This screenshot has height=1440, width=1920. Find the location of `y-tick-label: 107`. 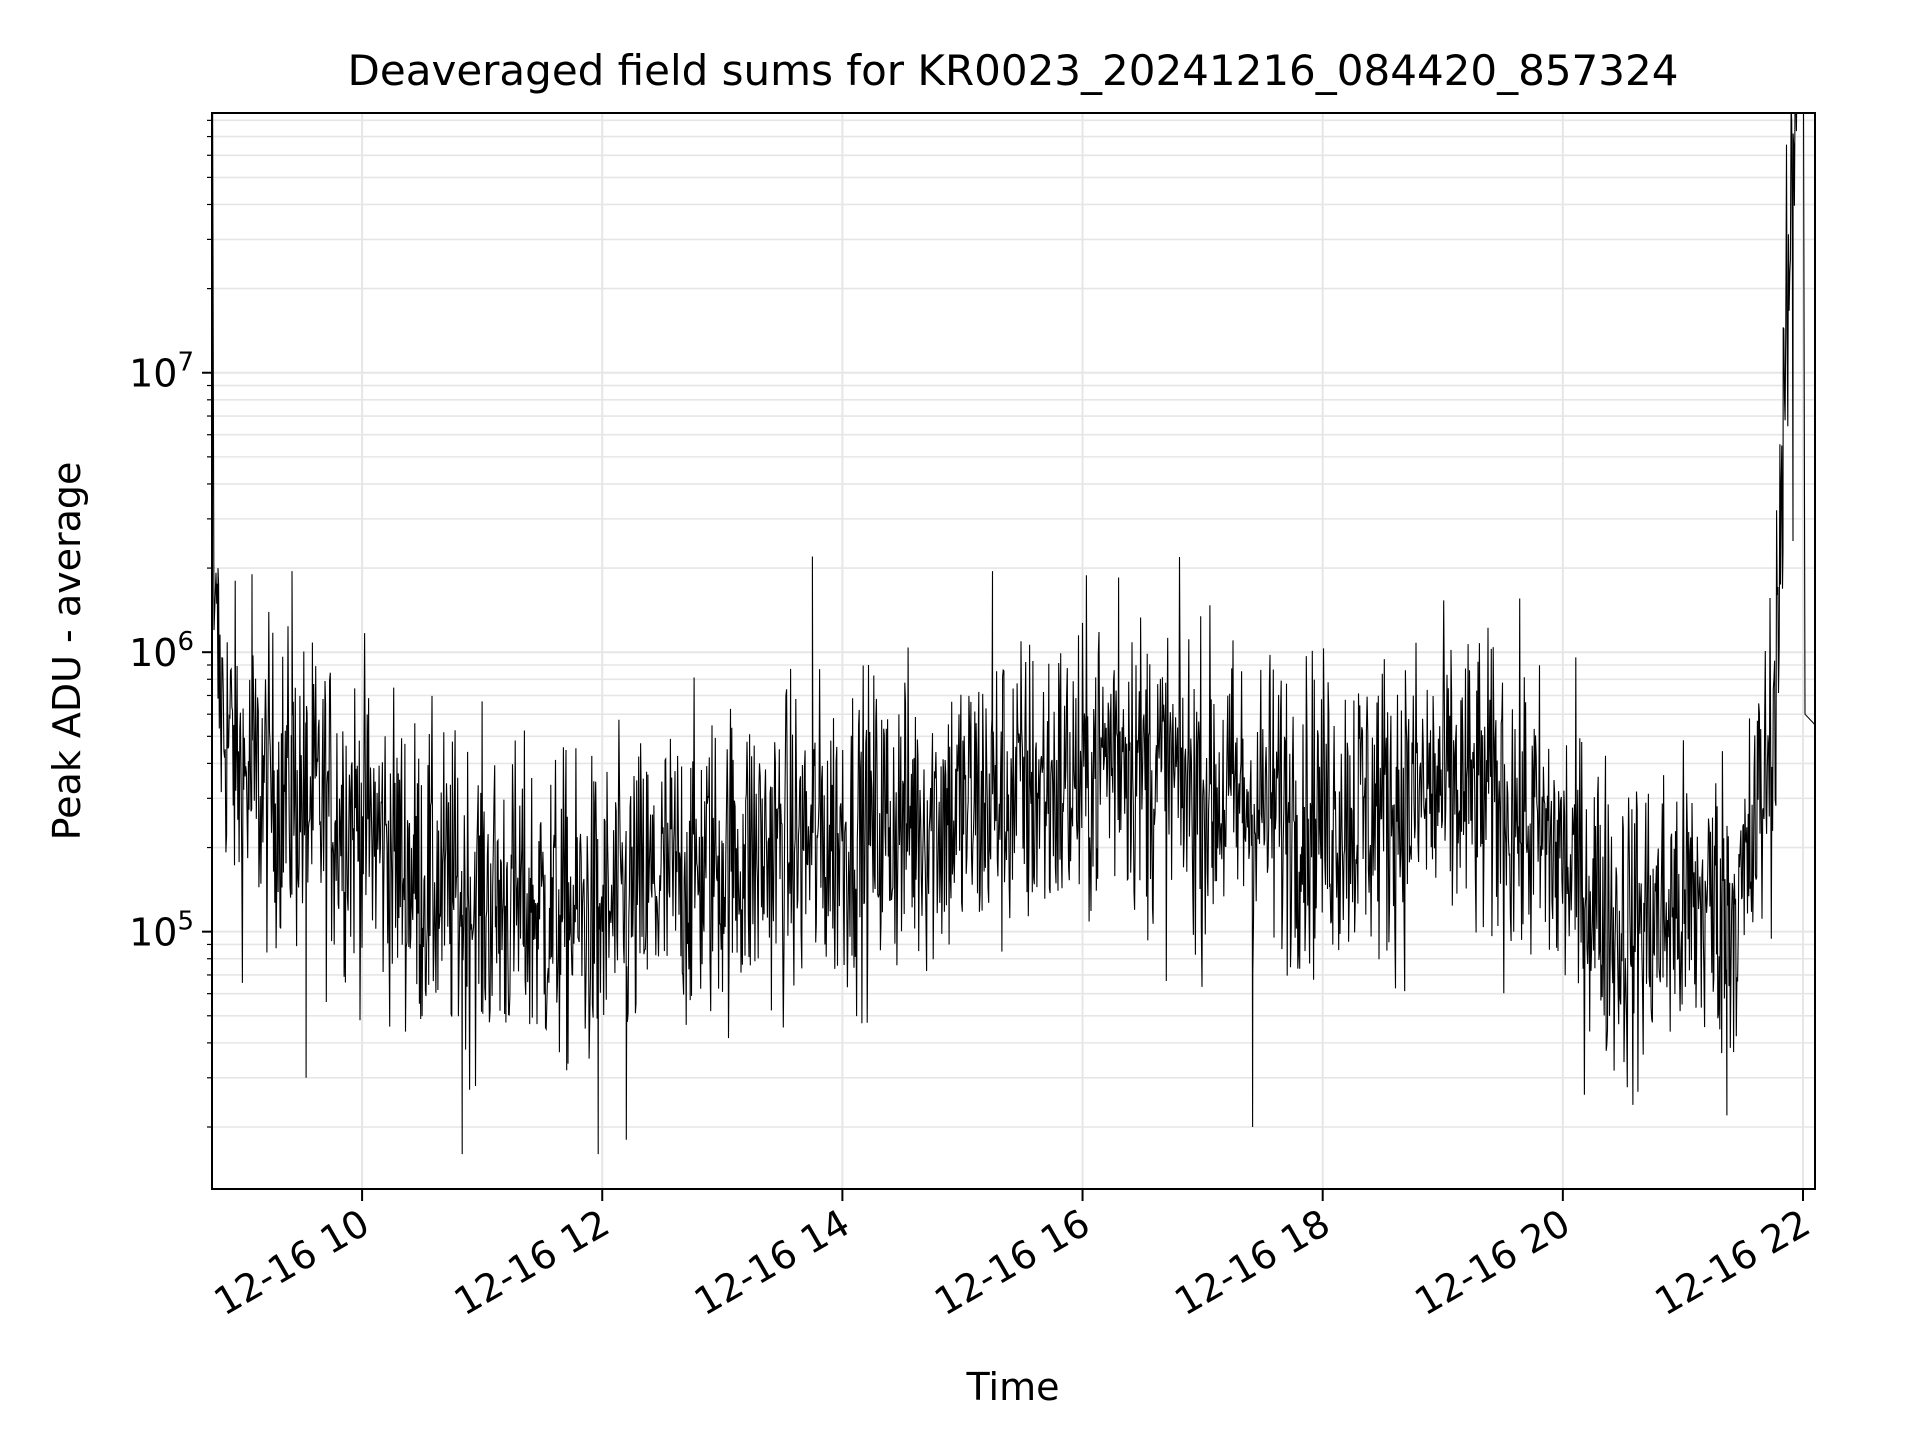

y-tick-label: 107 is located at coordinates (161, 372).